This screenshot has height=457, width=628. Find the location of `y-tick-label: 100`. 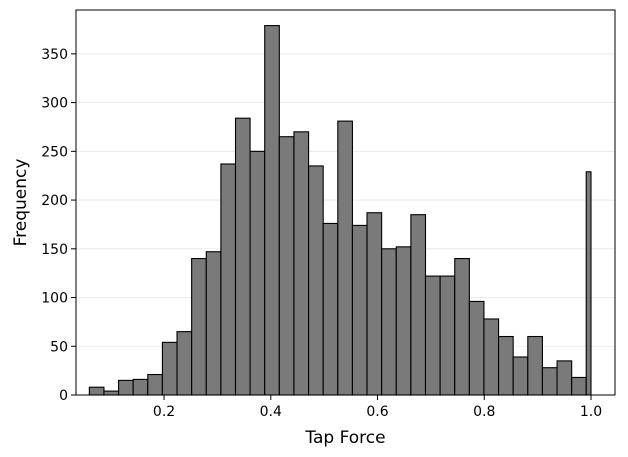

y-tick-label: 100 is located at coordinates (54, 299).